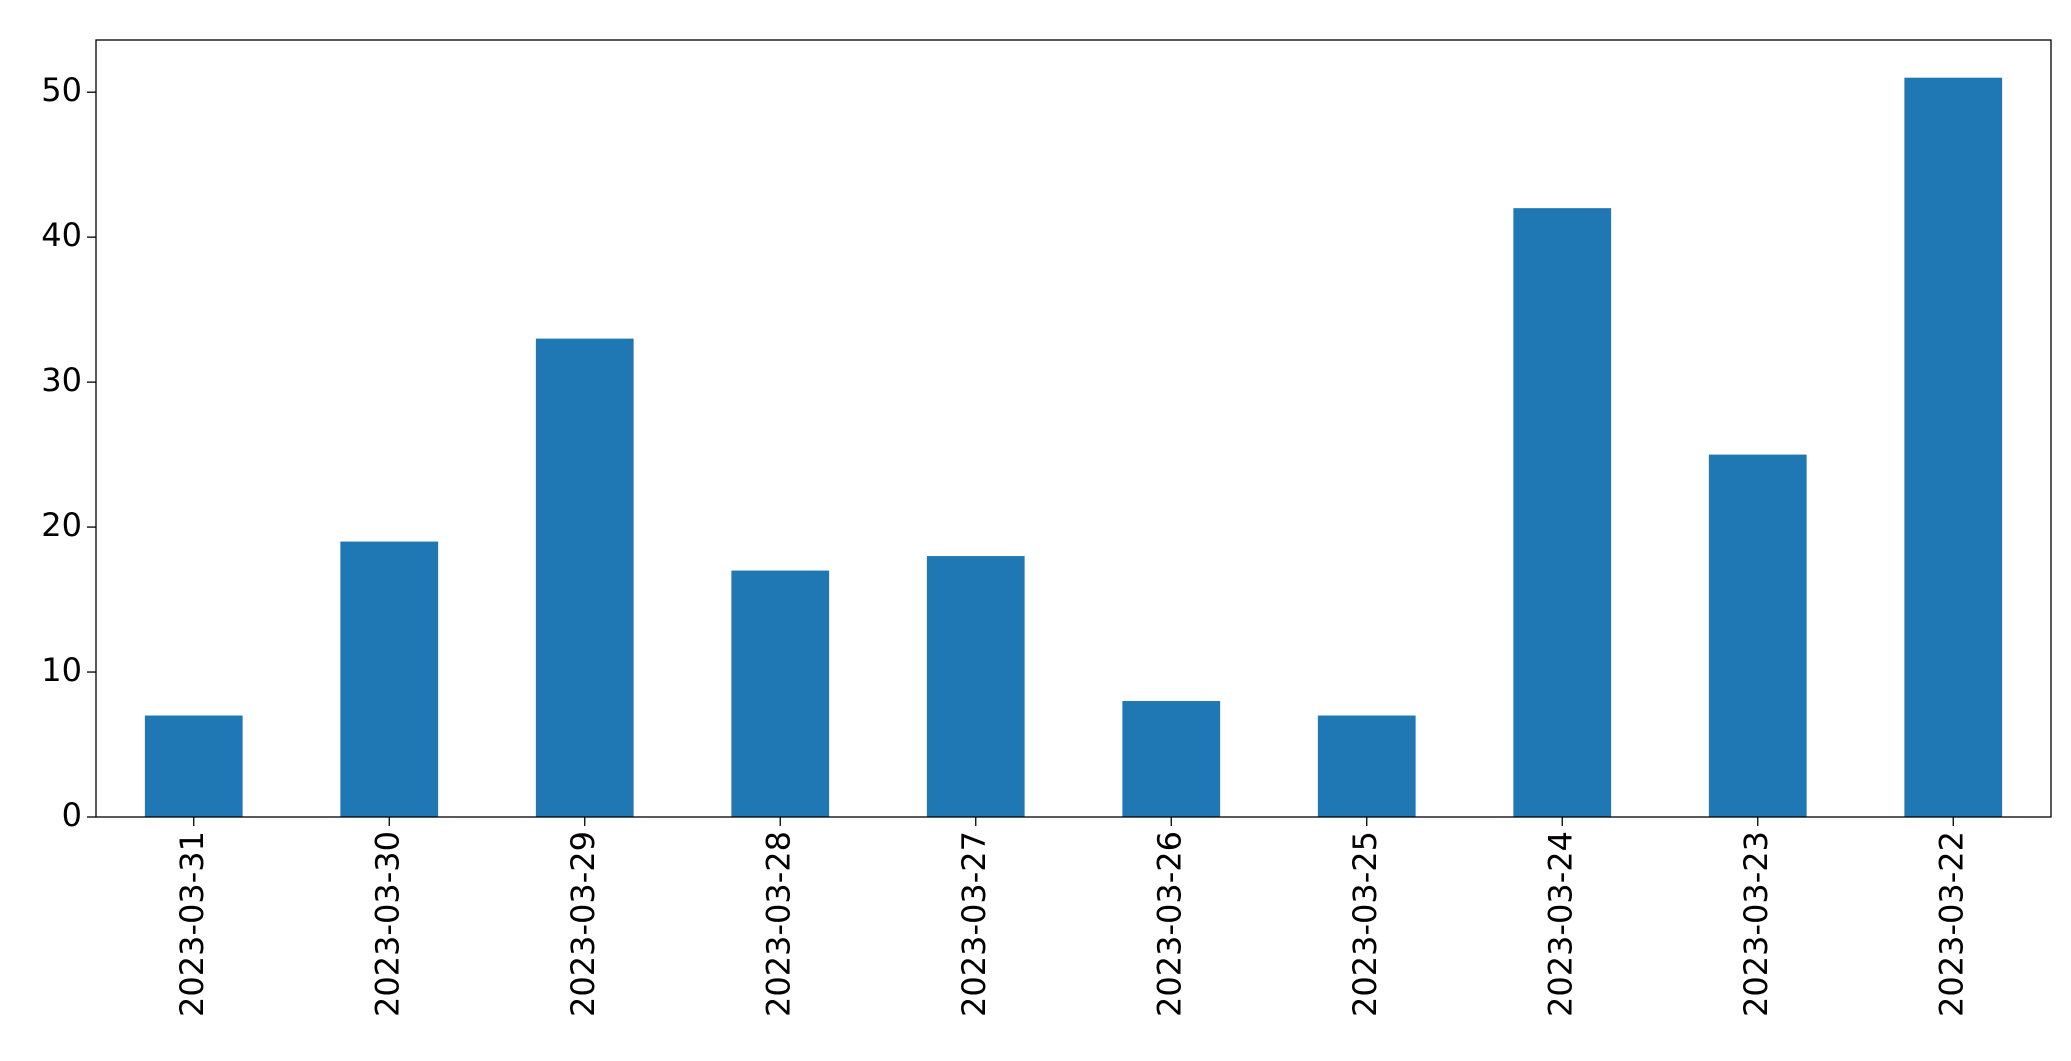 The height and width of the screenshot is (1061, 2071). Describe the element at coordinates (61, 235) in the screenshot. I see `y-tick-label: 40` at that location.